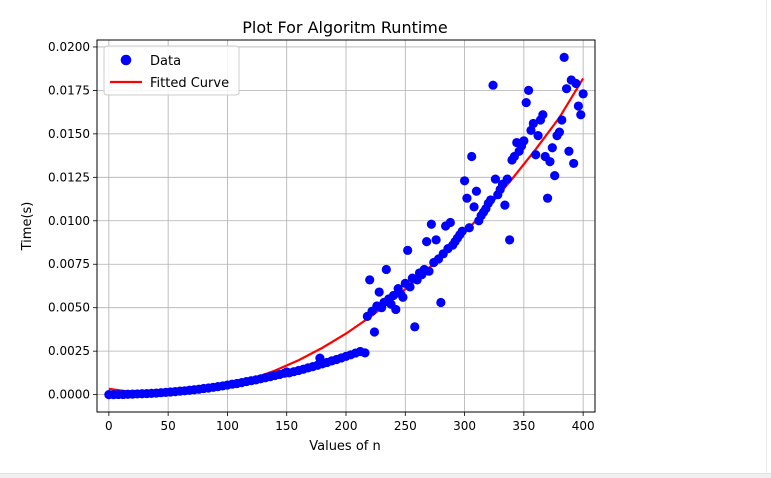 The image size is (771, 478). Describe the element at coordinates (69, 134) in the screenshot. I see `y-tick-label: 0.0150` at that location.